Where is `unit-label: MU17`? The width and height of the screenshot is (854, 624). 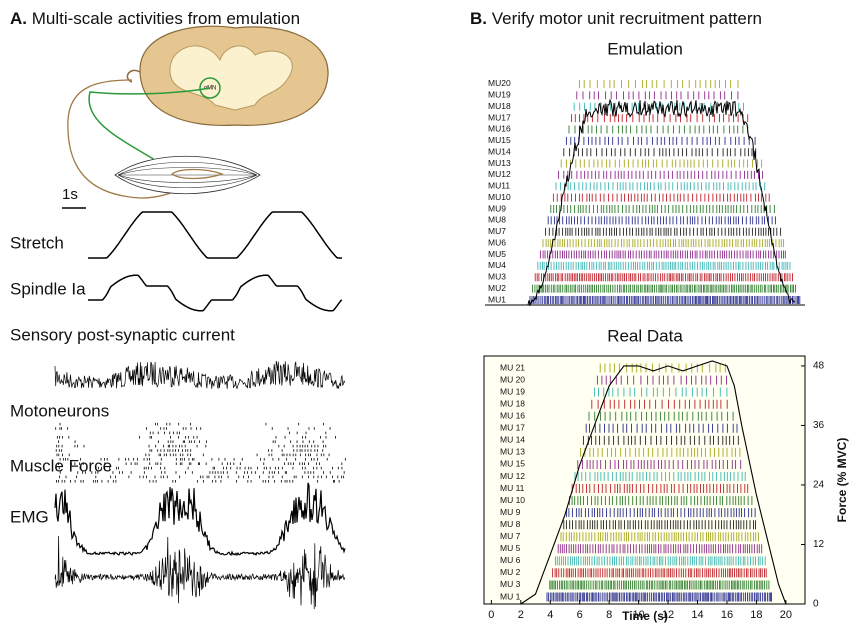 unit-label: MU17 is located at coordinates (499, 117).